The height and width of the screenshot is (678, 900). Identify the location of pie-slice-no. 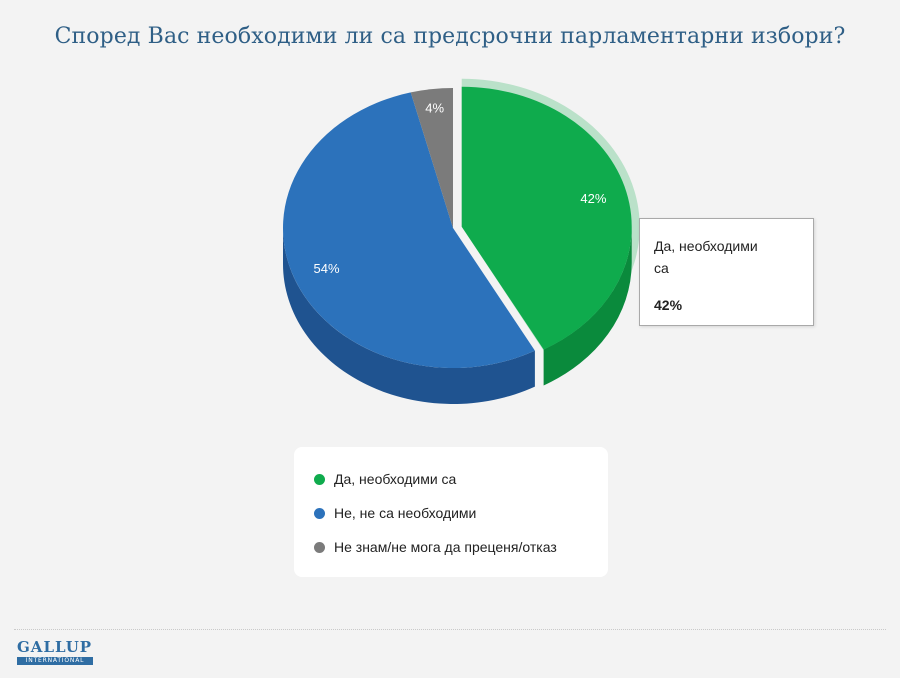
(408, 230).